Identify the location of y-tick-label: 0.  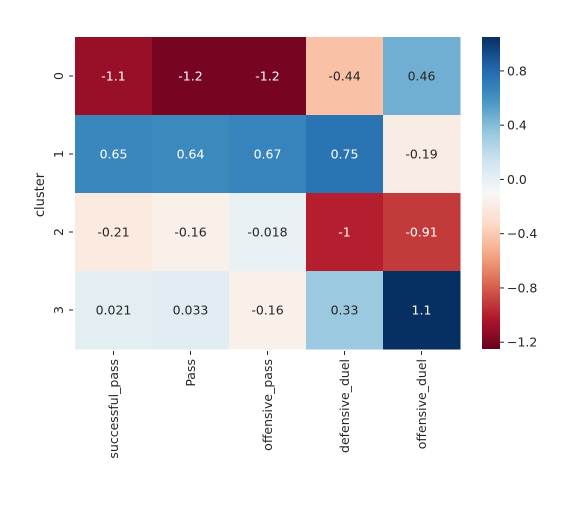
(58, 76).